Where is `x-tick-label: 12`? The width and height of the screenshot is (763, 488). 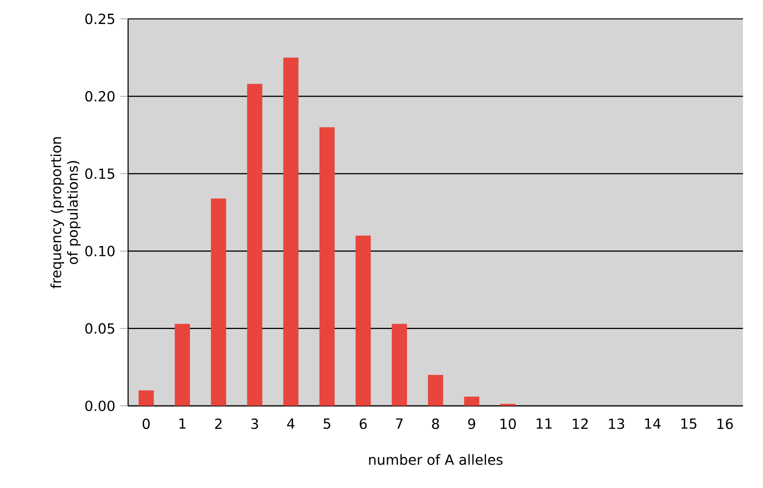
x-tick-label: 12 is located at coordinates (580, 423).